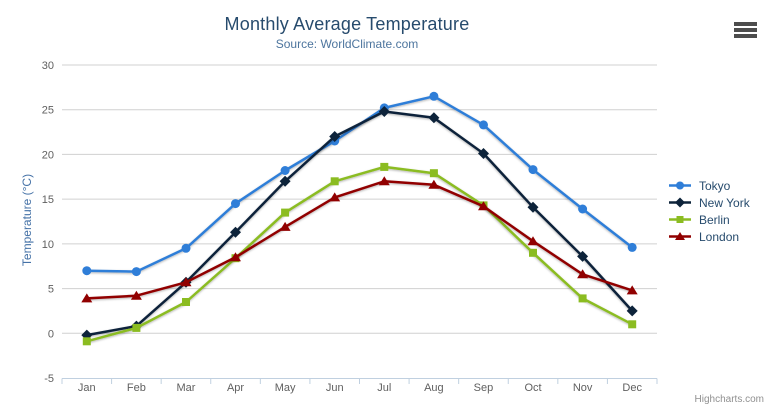 The height and width of the screenshot is (416, 769). I want to click on marker-london-jan, so click(87, 298).